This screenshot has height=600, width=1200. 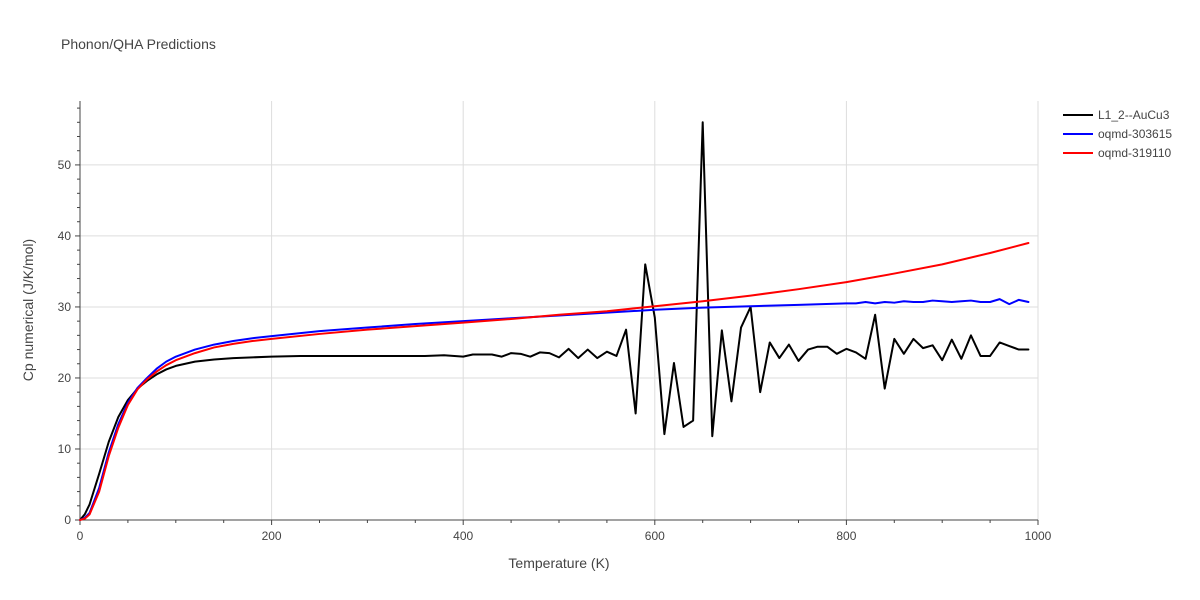 What do you see at coordinates (80, 536) in the screenshot?
I see `x-tick-label: 0` at bounding box center [80, 536].